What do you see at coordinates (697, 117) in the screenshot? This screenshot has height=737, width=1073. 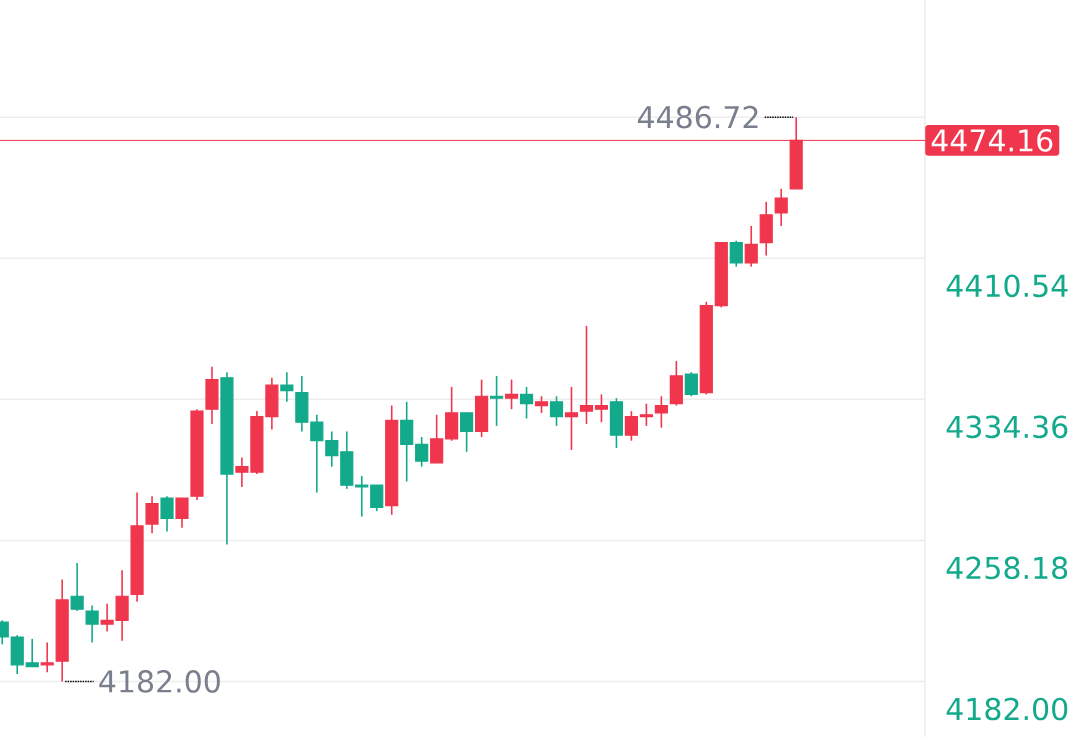 I see `annotation: 4486.72` at bounding box center [697, 117].